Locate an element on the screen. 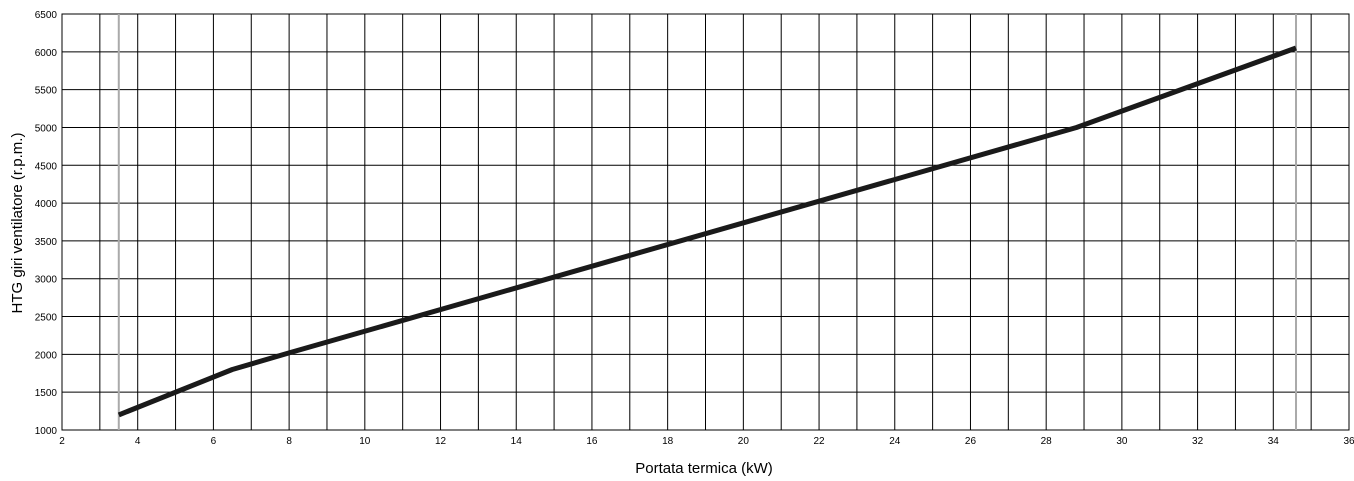 Image resolution: width=1354 pixels, height=481 pixels. y-tick-label: 3500 is located at coordinates (46, 242).